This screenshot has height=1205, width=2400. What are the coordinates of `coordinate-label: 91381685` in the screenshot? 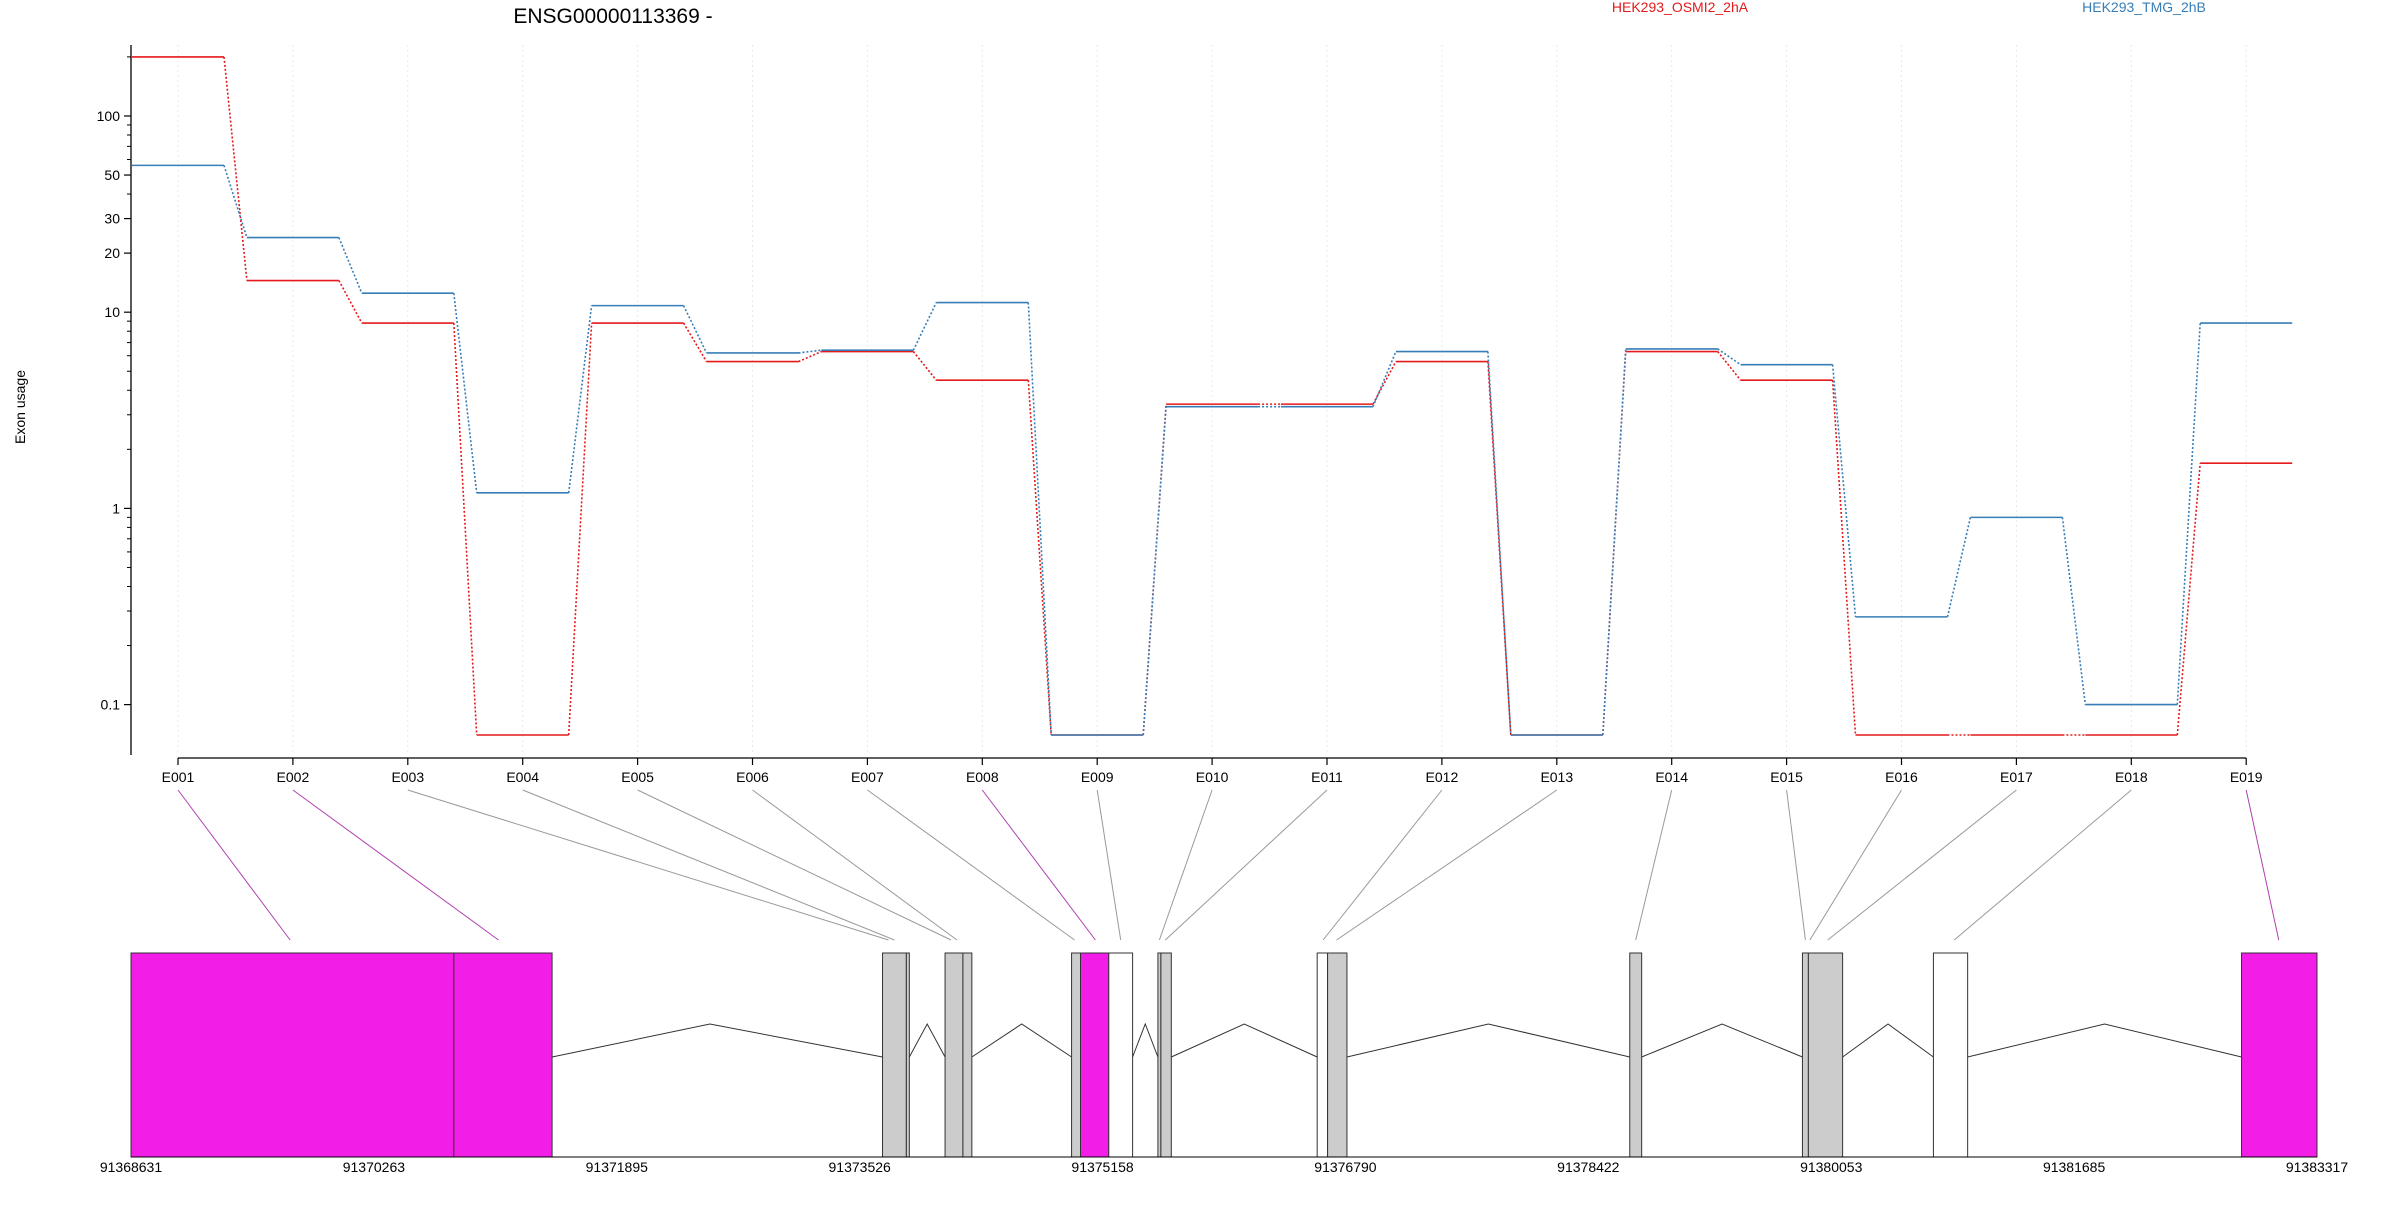 It's located at (2074, 1167).